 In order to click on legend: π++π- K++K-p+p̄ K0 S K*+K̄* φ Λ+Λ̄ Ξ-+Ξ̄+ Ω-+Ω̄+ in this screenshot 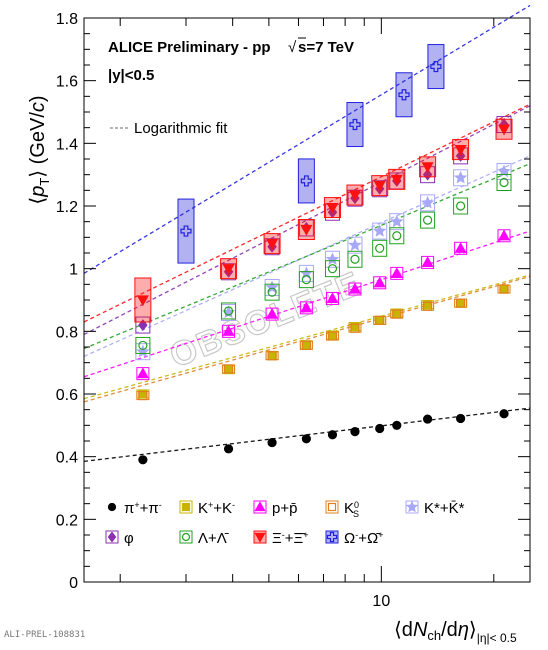, I will do `click(285, 523)`.